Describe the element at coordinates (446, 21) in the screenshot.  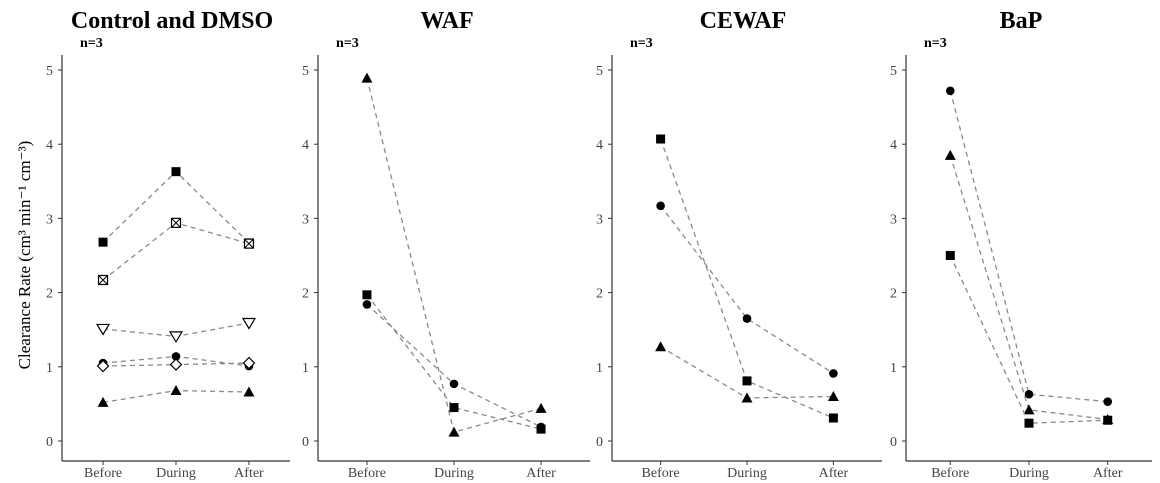
I see `panel-title: WAF` at that location.